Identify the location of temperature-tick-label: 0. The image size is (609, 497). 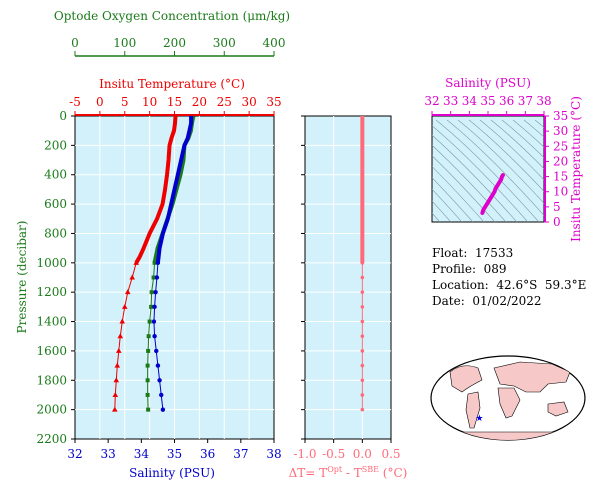
(100, 102).